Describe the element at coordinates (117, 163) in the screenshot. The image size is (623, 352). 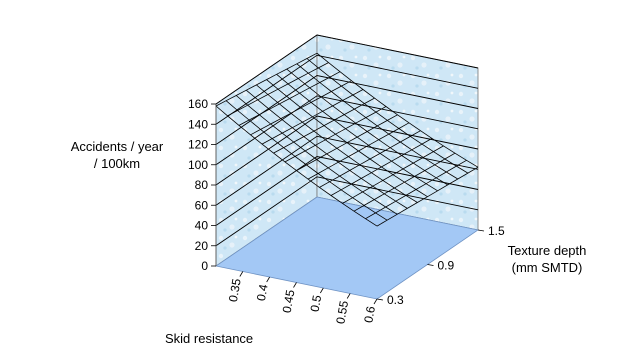
I see `y-axis-title-line-2: / 100km` at that location.